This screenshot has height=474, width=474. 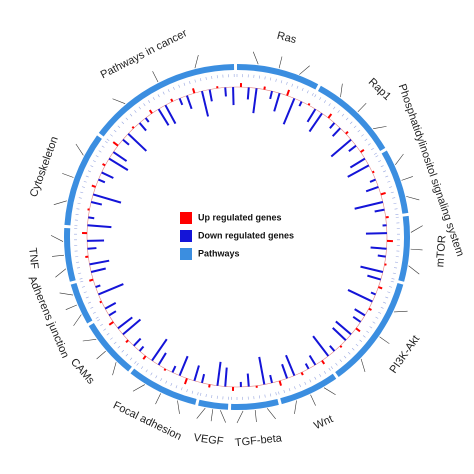 What do you see at coordinates (219, 253) in the screenshot?
I see `legend-label: Pathways` at bounding box center [219, 253].